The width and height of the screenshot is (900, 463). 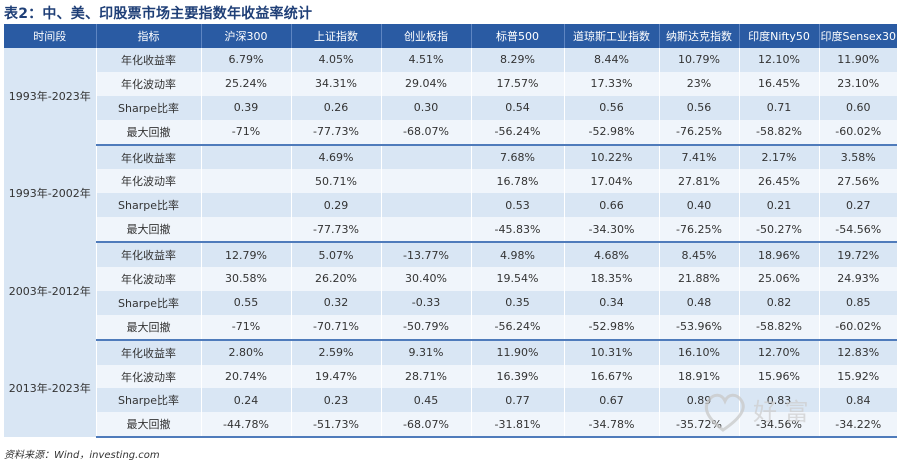 I want to click on column-header: 标普500, so click(x=517, y=36).